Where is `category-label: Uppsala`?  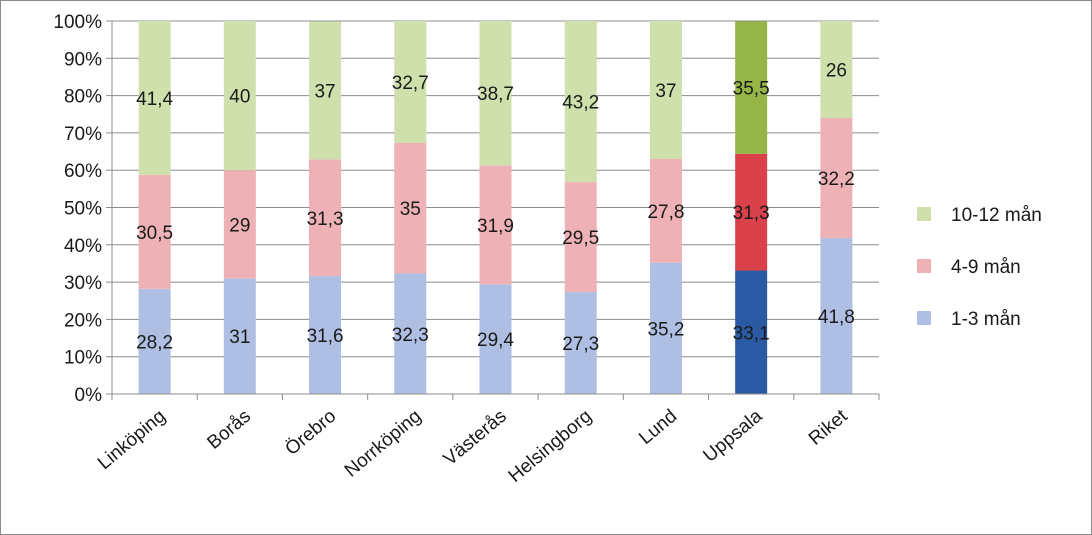
category-label: Uppsala is located at coordinates (732, 435).